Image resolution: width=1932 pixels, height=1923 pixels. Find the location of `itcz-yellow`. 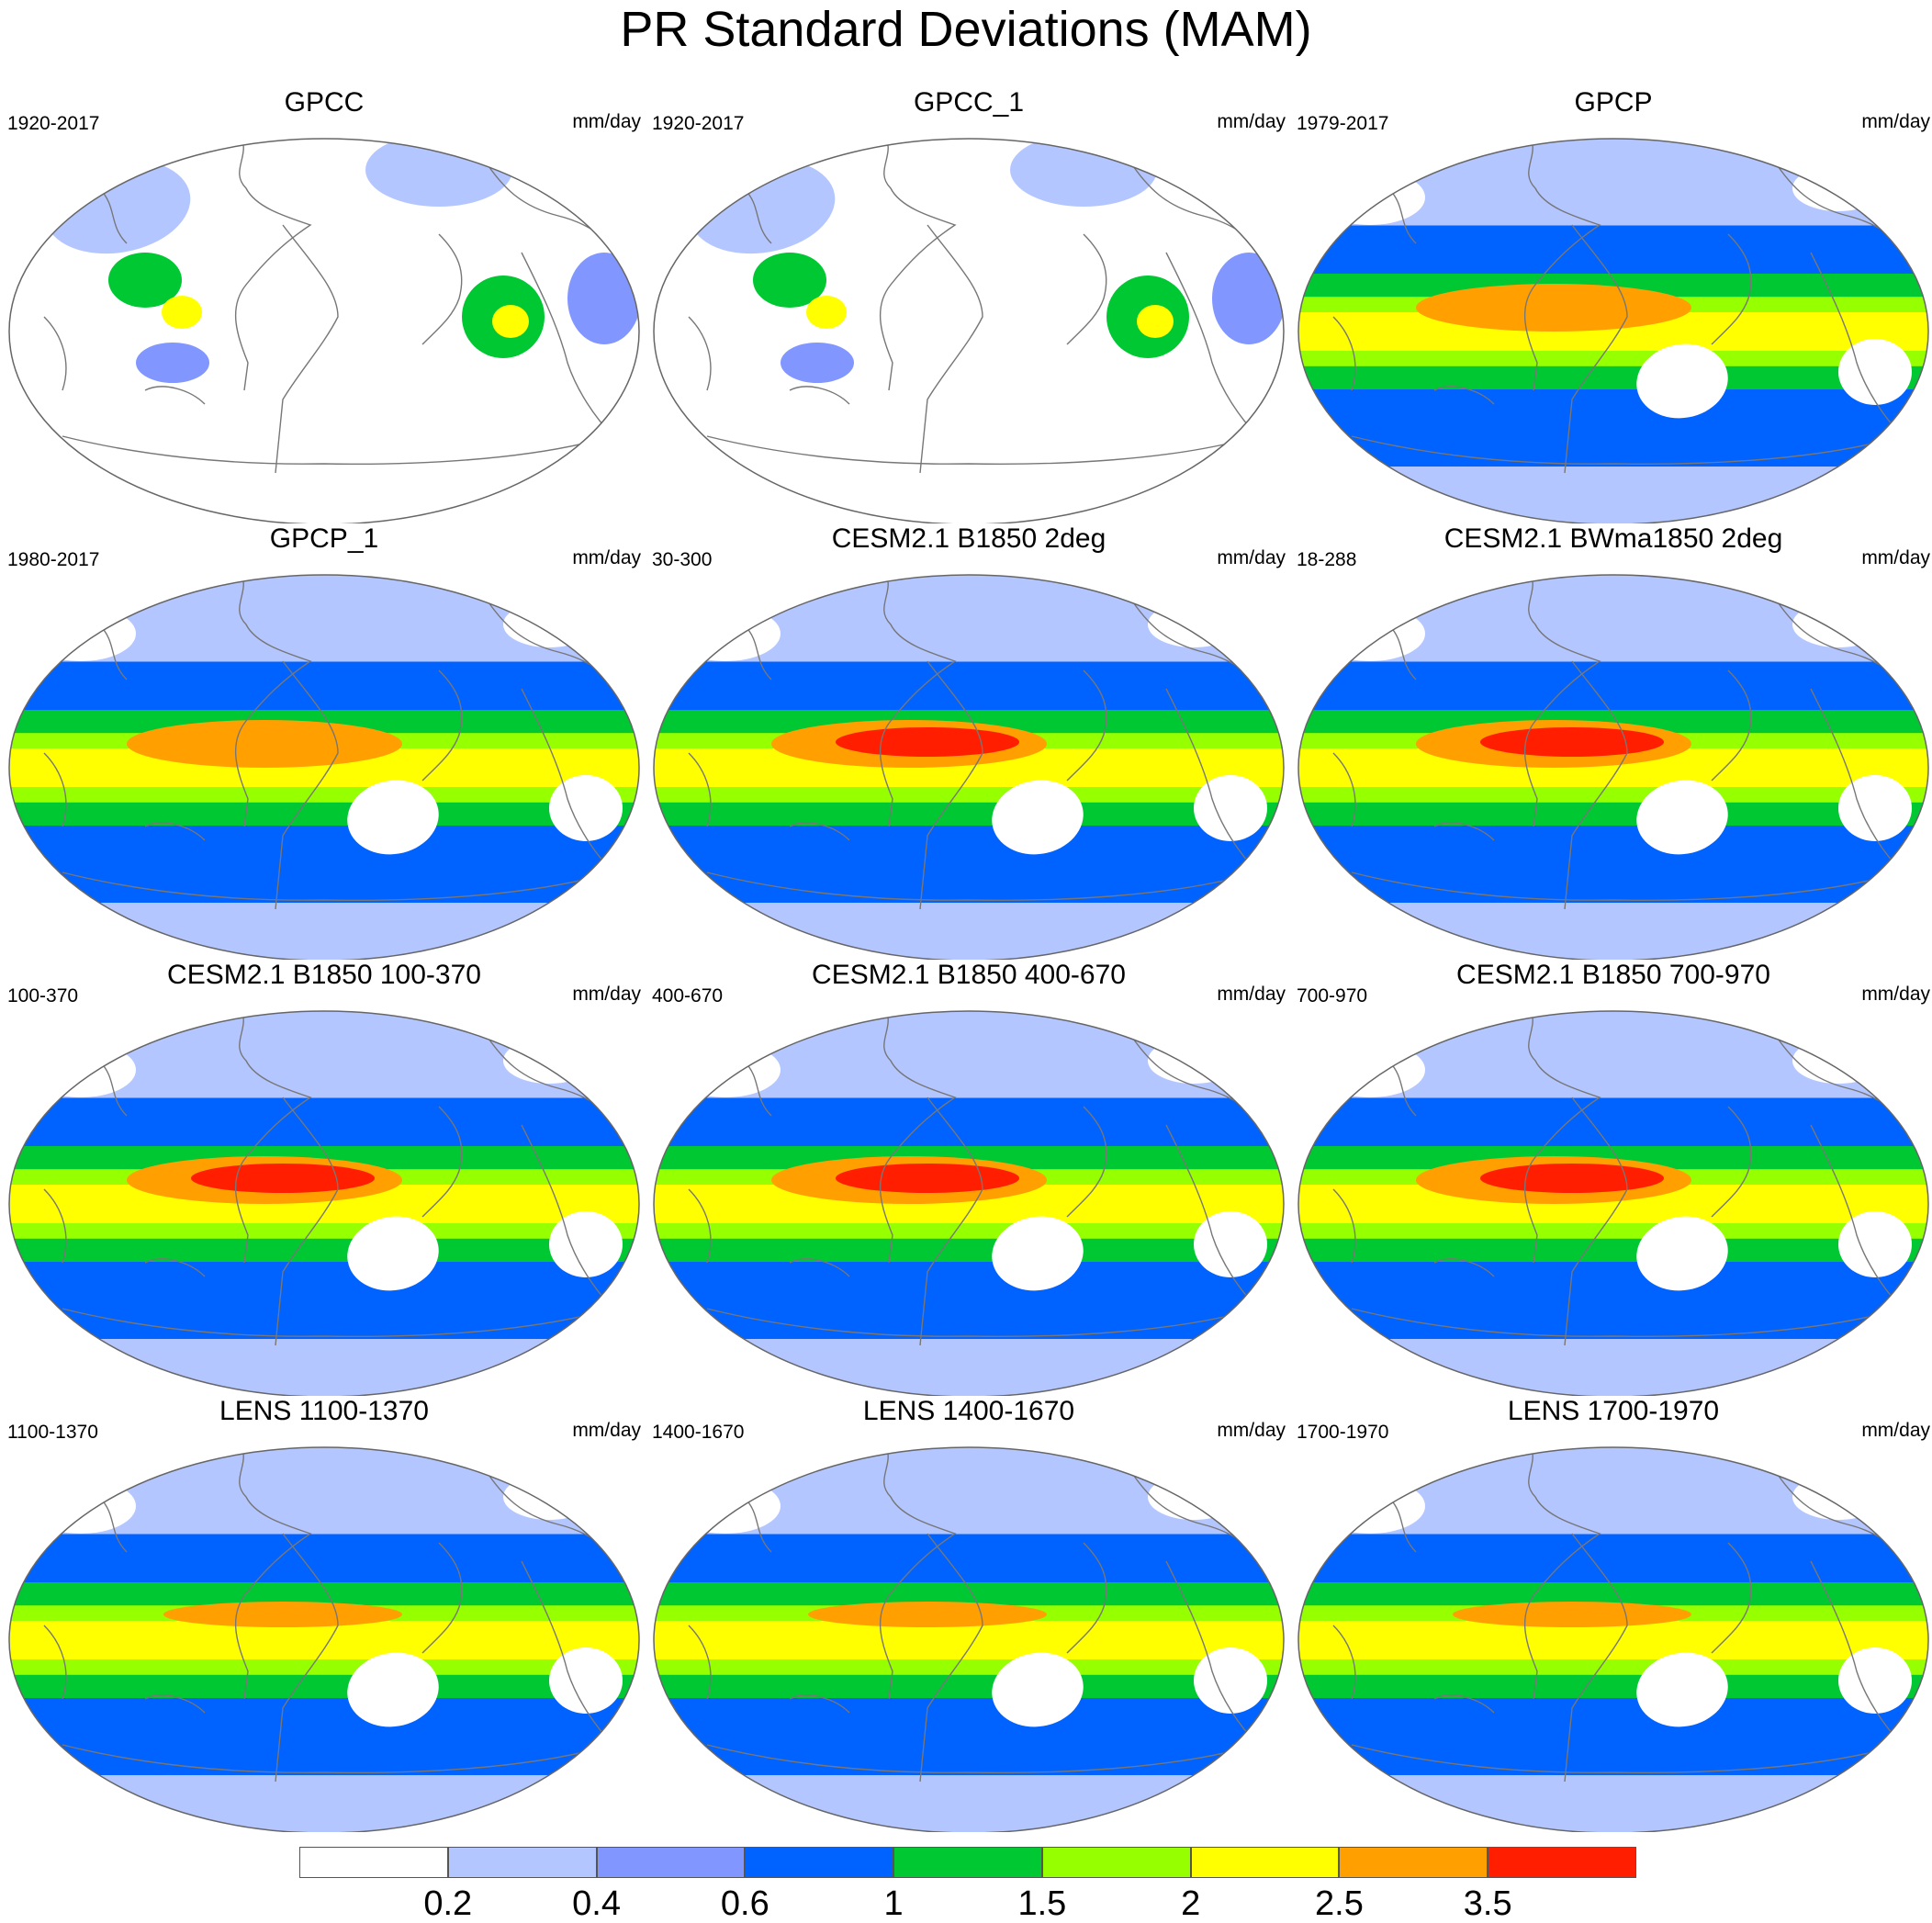

itcz-yellow is located at coordinates (1613, 1640).